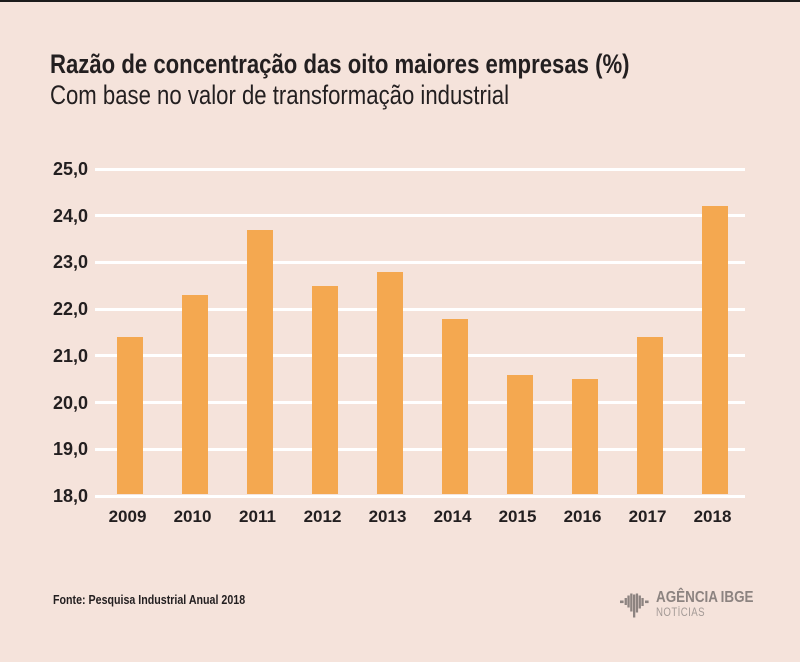 The width and height of the screenshot is (800, 662). Describe the element at coordinates (647, 516) in the screenshot. I see `x-tick-label-2017: 2017` at that location.